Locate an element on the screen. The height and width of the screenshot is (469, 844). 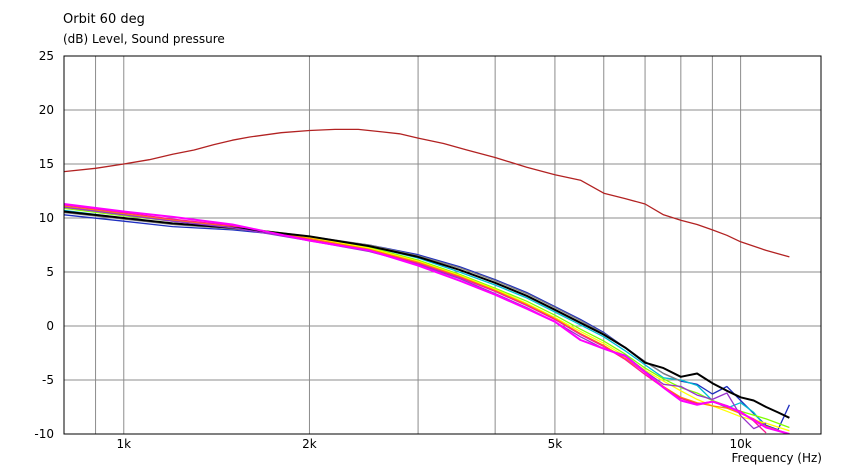
y-tick-label: 5 is located at coordinates (50, 272).